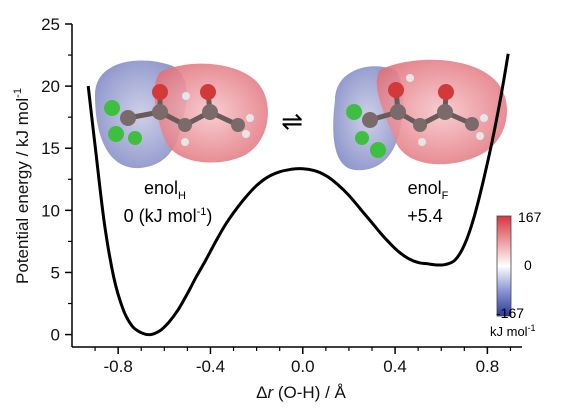 This screenshot has width=569, height=409. I want to click on y-tick-label: 25, so click(50, 24).